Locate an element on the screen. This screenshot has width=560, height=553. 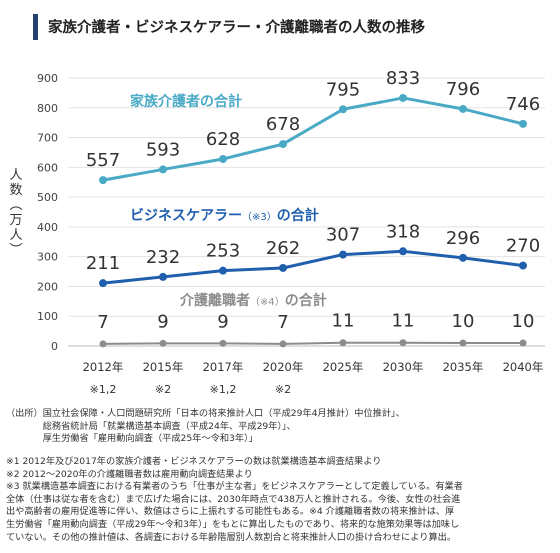
y-tick-label: 400 is located at coordinates (47, 227).